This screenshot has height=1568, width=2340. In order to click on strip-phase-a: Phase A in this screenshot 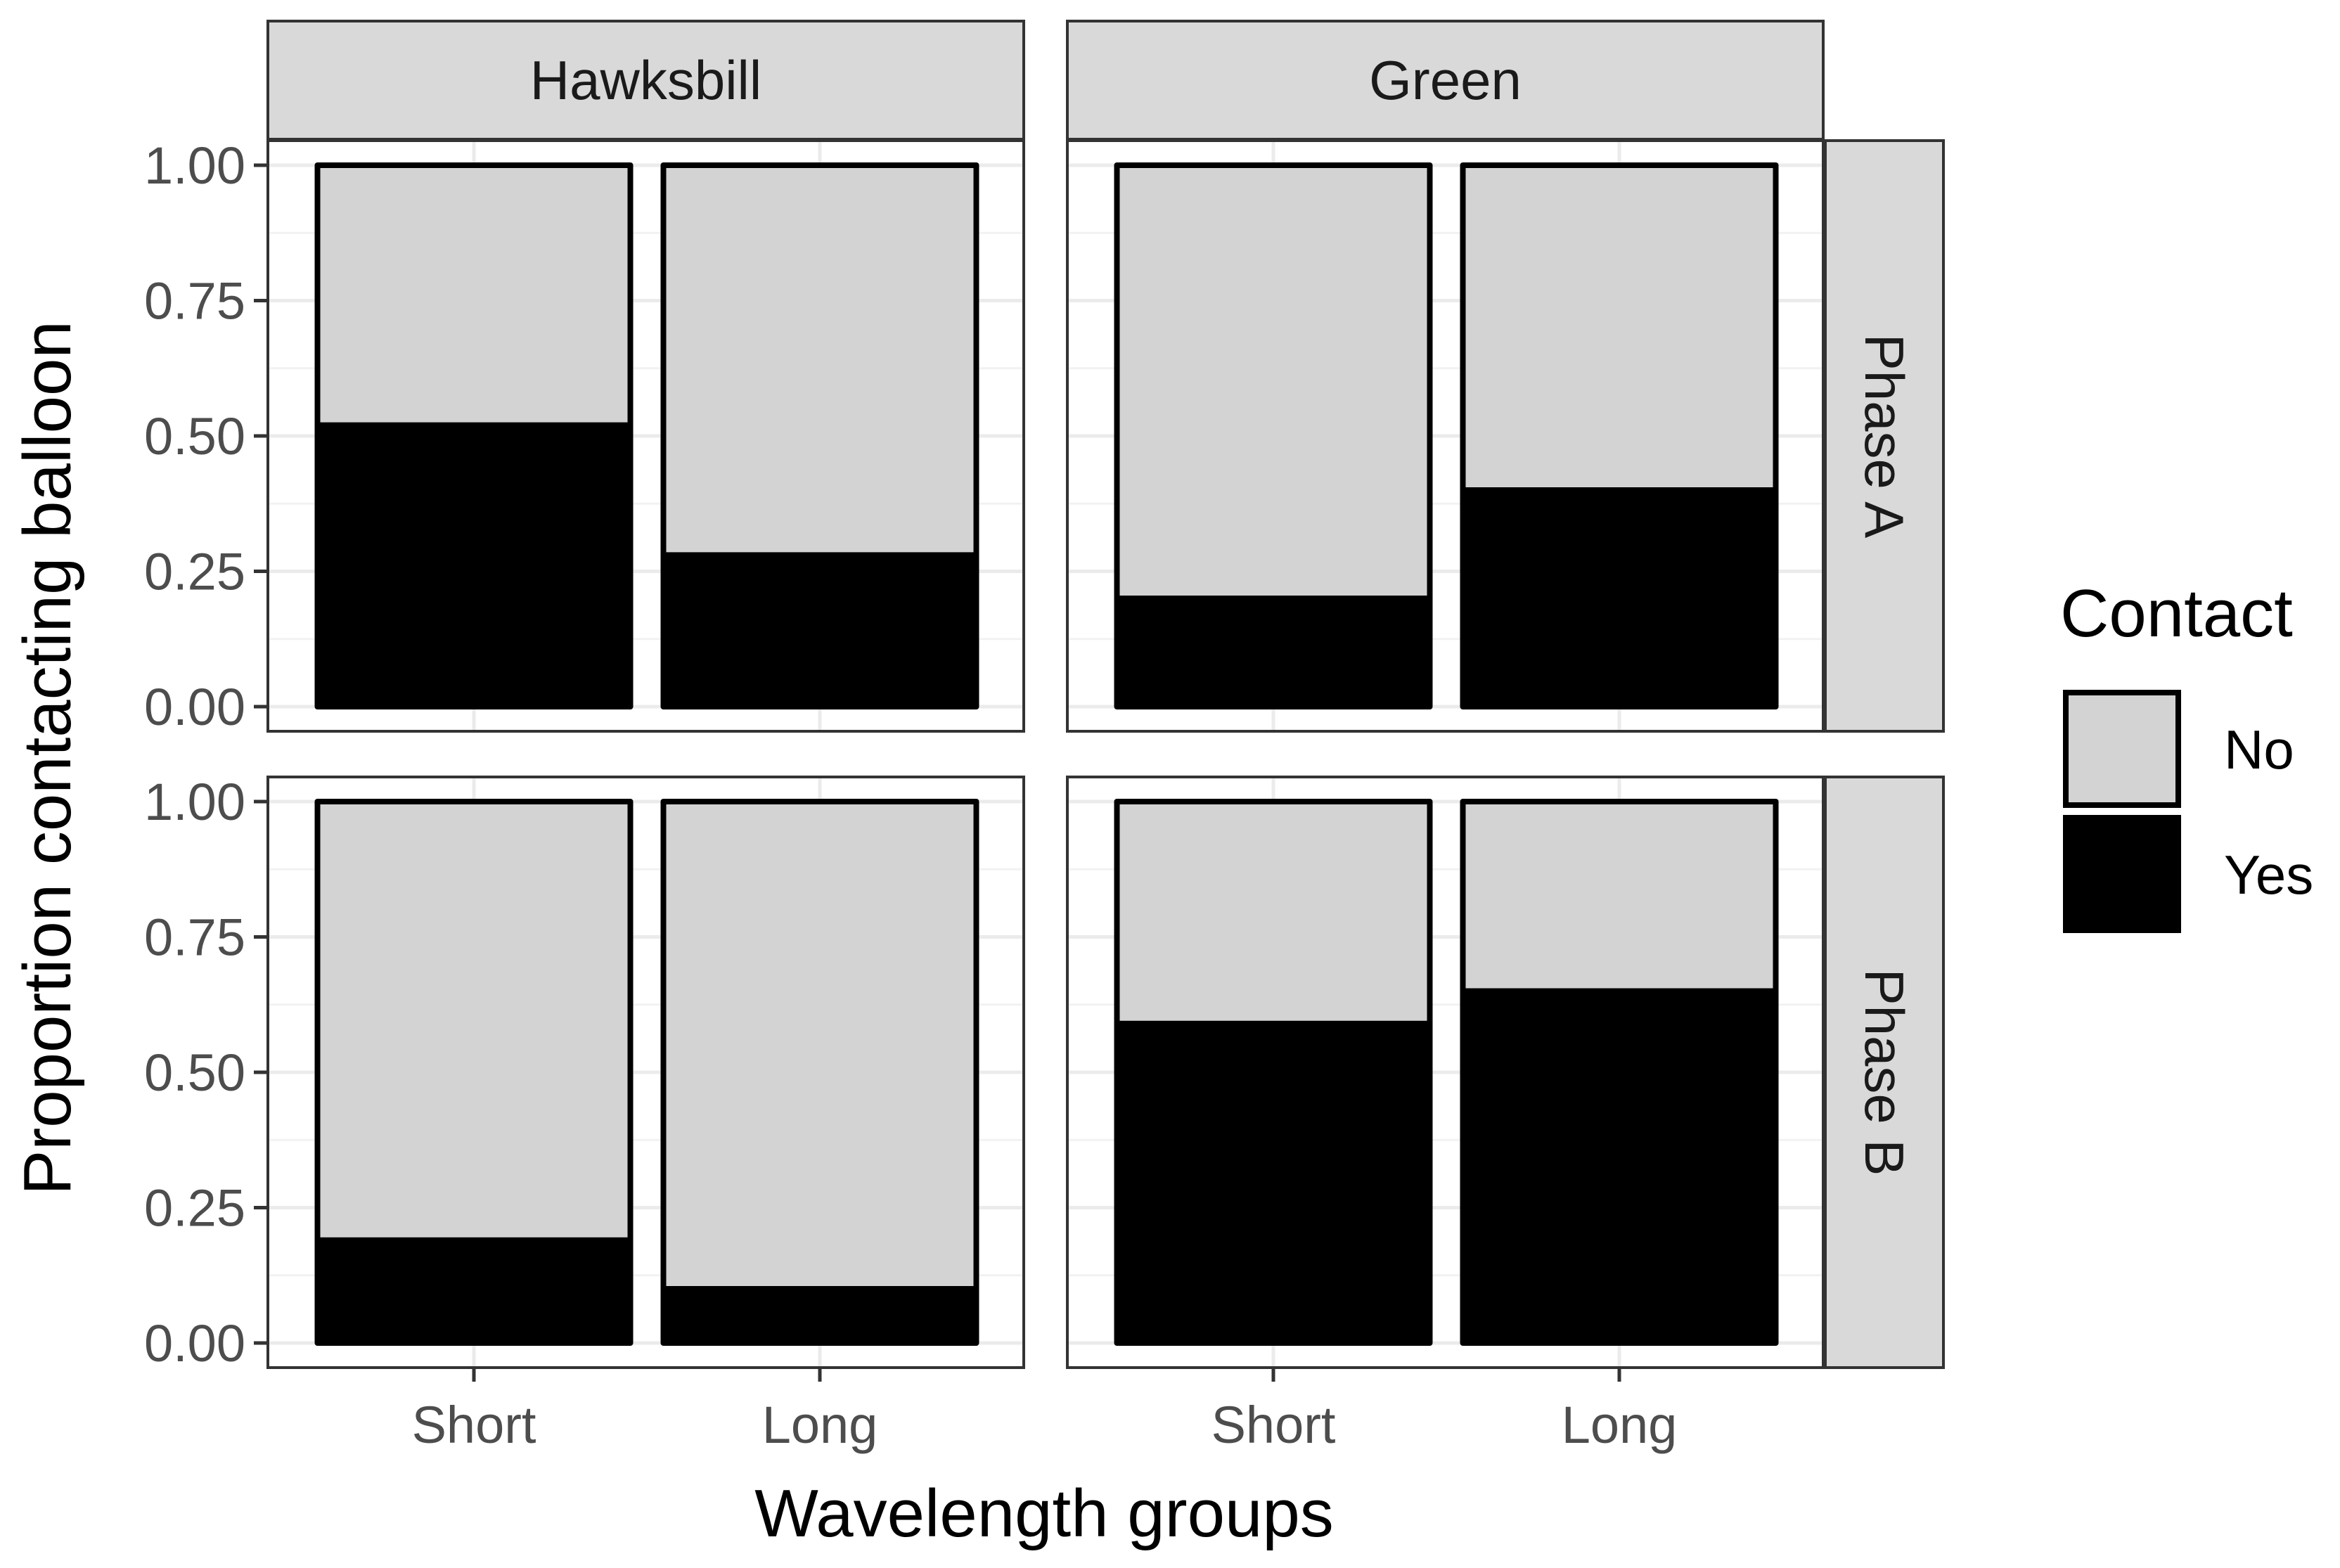, I will do `click(1884, 436)`.